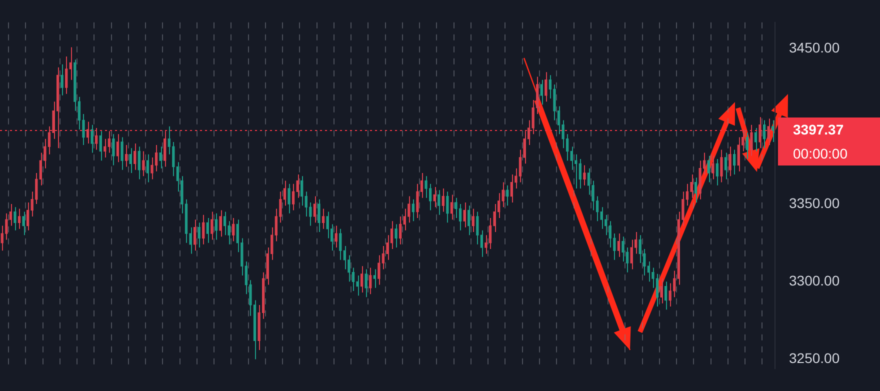  Describe the element at coordinates (814, 48) in the screenshot. I see `y-tick-label: 3450.00` at that location.